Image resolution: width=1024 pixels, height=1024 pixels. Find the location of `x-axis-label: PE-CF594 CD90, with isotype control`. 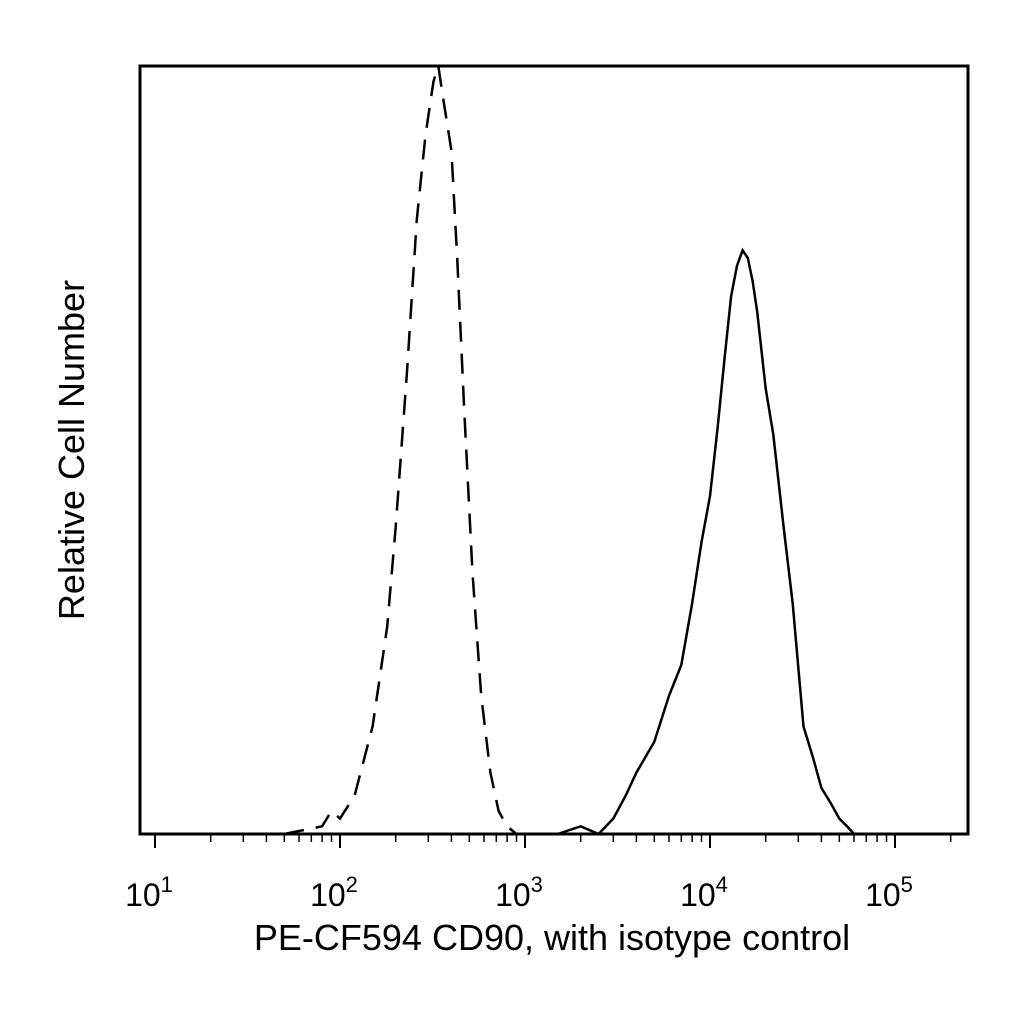

x-axis-label: PE-CF594 CD90, with isotype control is located at coordinates (552, 937).